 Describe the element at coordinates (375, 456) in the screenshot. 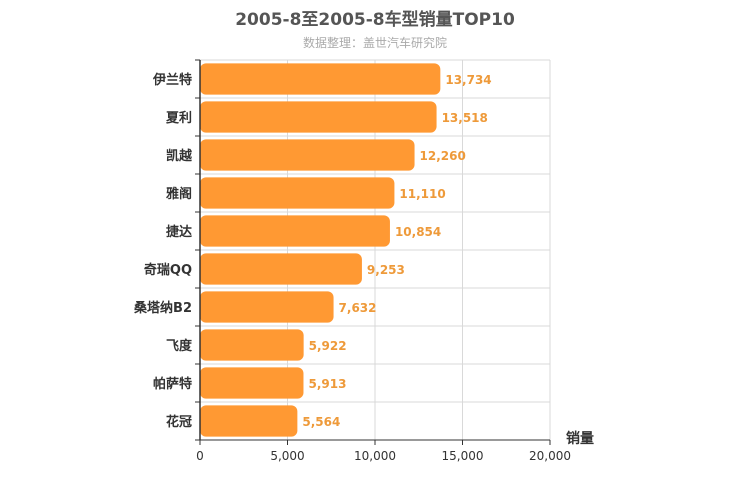

I see `value-tick-label: 10,000` at that location.